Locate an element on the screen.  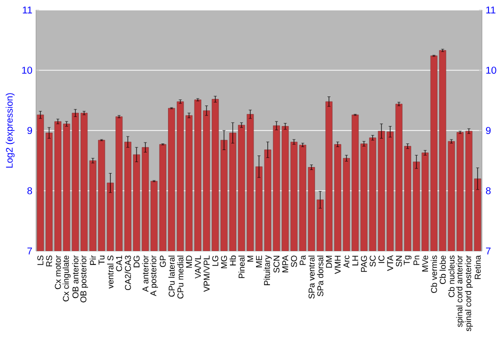
x-tick-label: Cb vermis is located at coordinates (434, 274).